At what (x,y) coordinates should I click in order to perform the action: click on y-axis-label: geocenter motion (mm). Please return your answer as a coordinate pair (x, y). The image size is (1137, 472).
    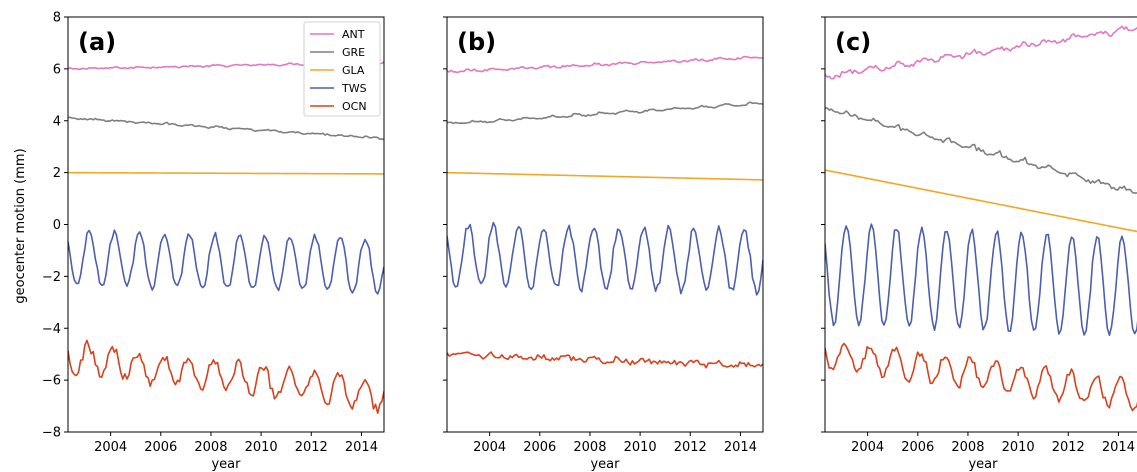
    Looking at the image, I should click on (20, 225).